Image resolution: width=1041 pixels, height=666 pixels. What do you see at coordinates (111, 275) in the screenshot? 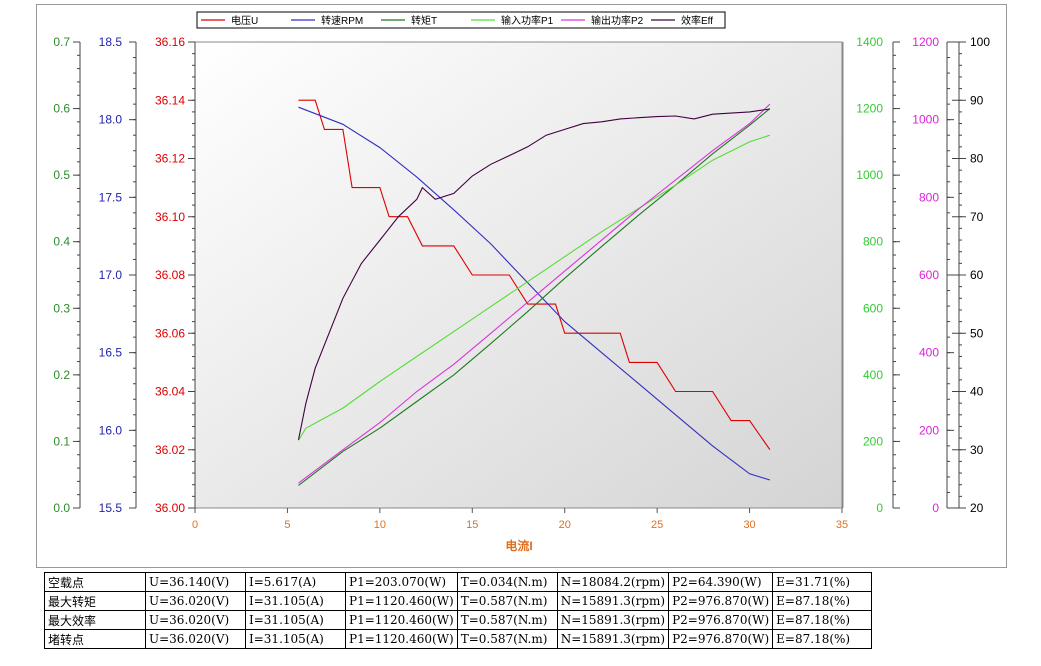
I see `rpm-tick-label: 17.0` at bounding box center [111, 275].